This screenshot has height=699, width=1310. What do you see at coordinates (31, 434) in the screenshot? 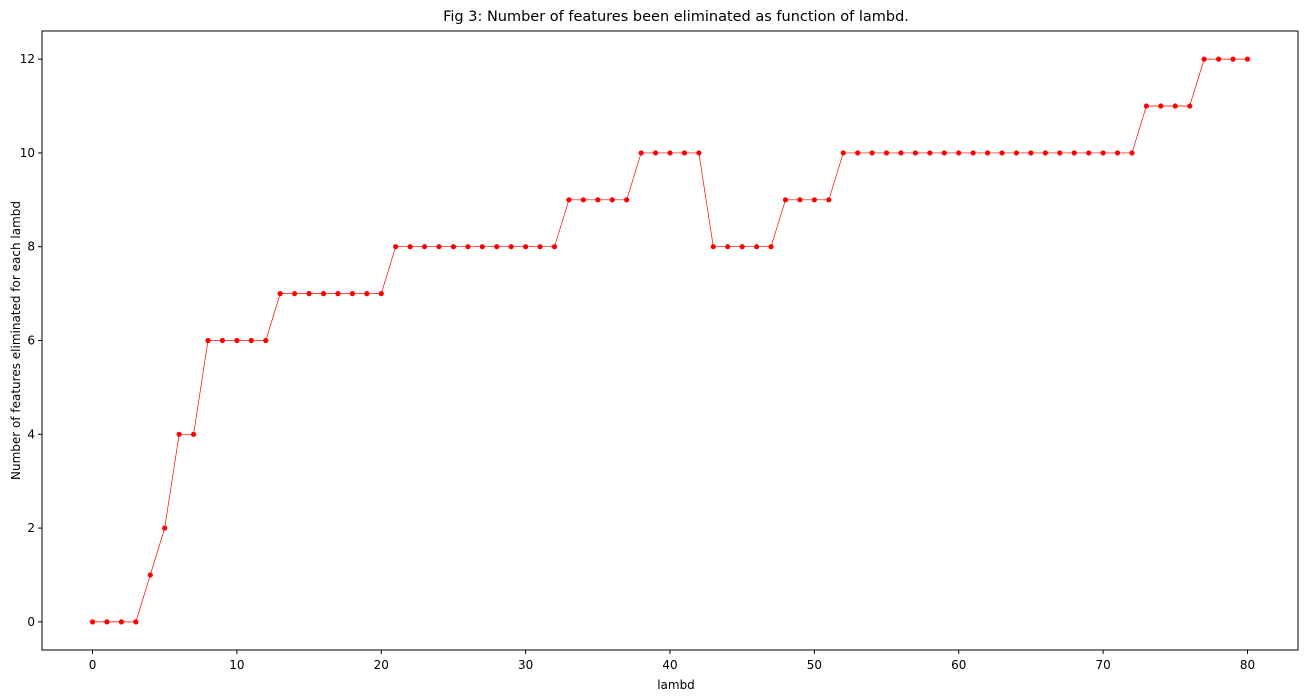
I see `y-tick-label: 4` at bounding box center [31, 434].